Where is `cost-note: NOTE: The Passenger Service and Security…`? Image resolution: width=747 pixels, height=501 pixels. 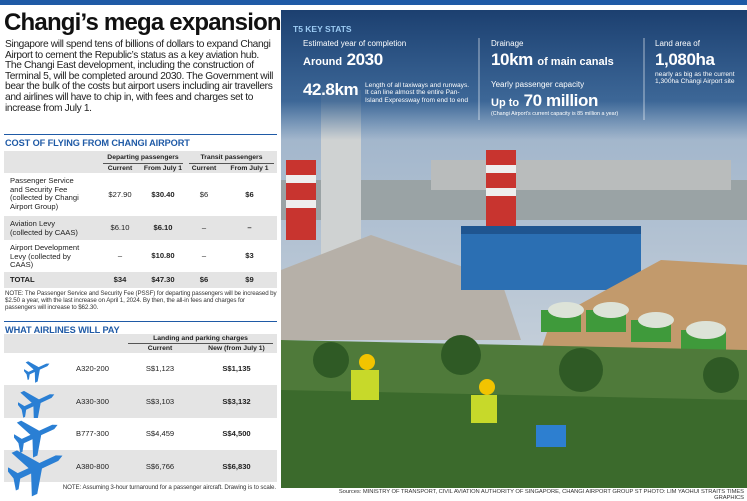
cost-note: NOTE: The Passenger Service and Security… is located at coordinates (141, 300).